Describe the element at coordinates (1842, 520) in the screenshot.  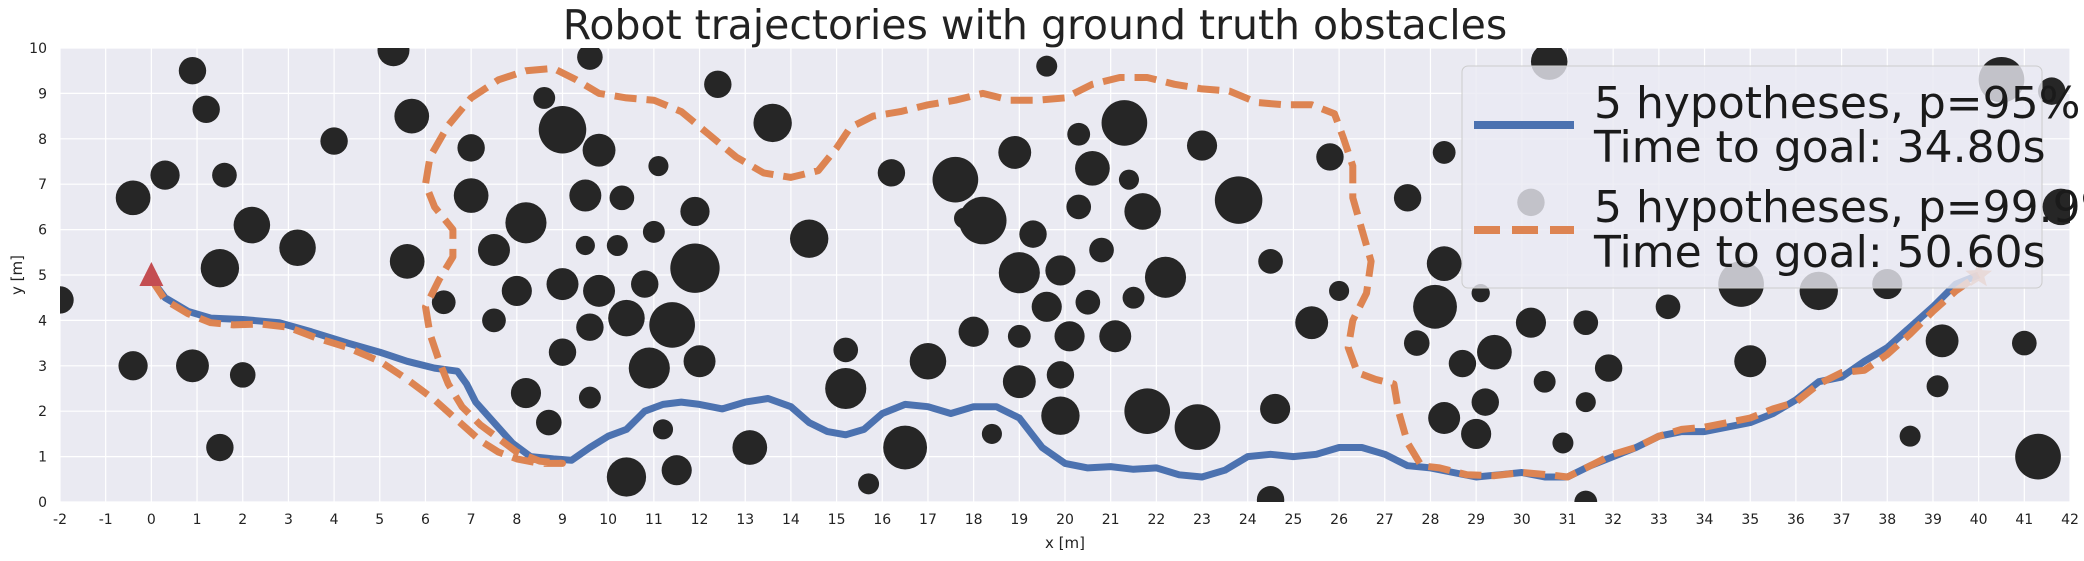
I see `x-tick-label: 37` at that location.